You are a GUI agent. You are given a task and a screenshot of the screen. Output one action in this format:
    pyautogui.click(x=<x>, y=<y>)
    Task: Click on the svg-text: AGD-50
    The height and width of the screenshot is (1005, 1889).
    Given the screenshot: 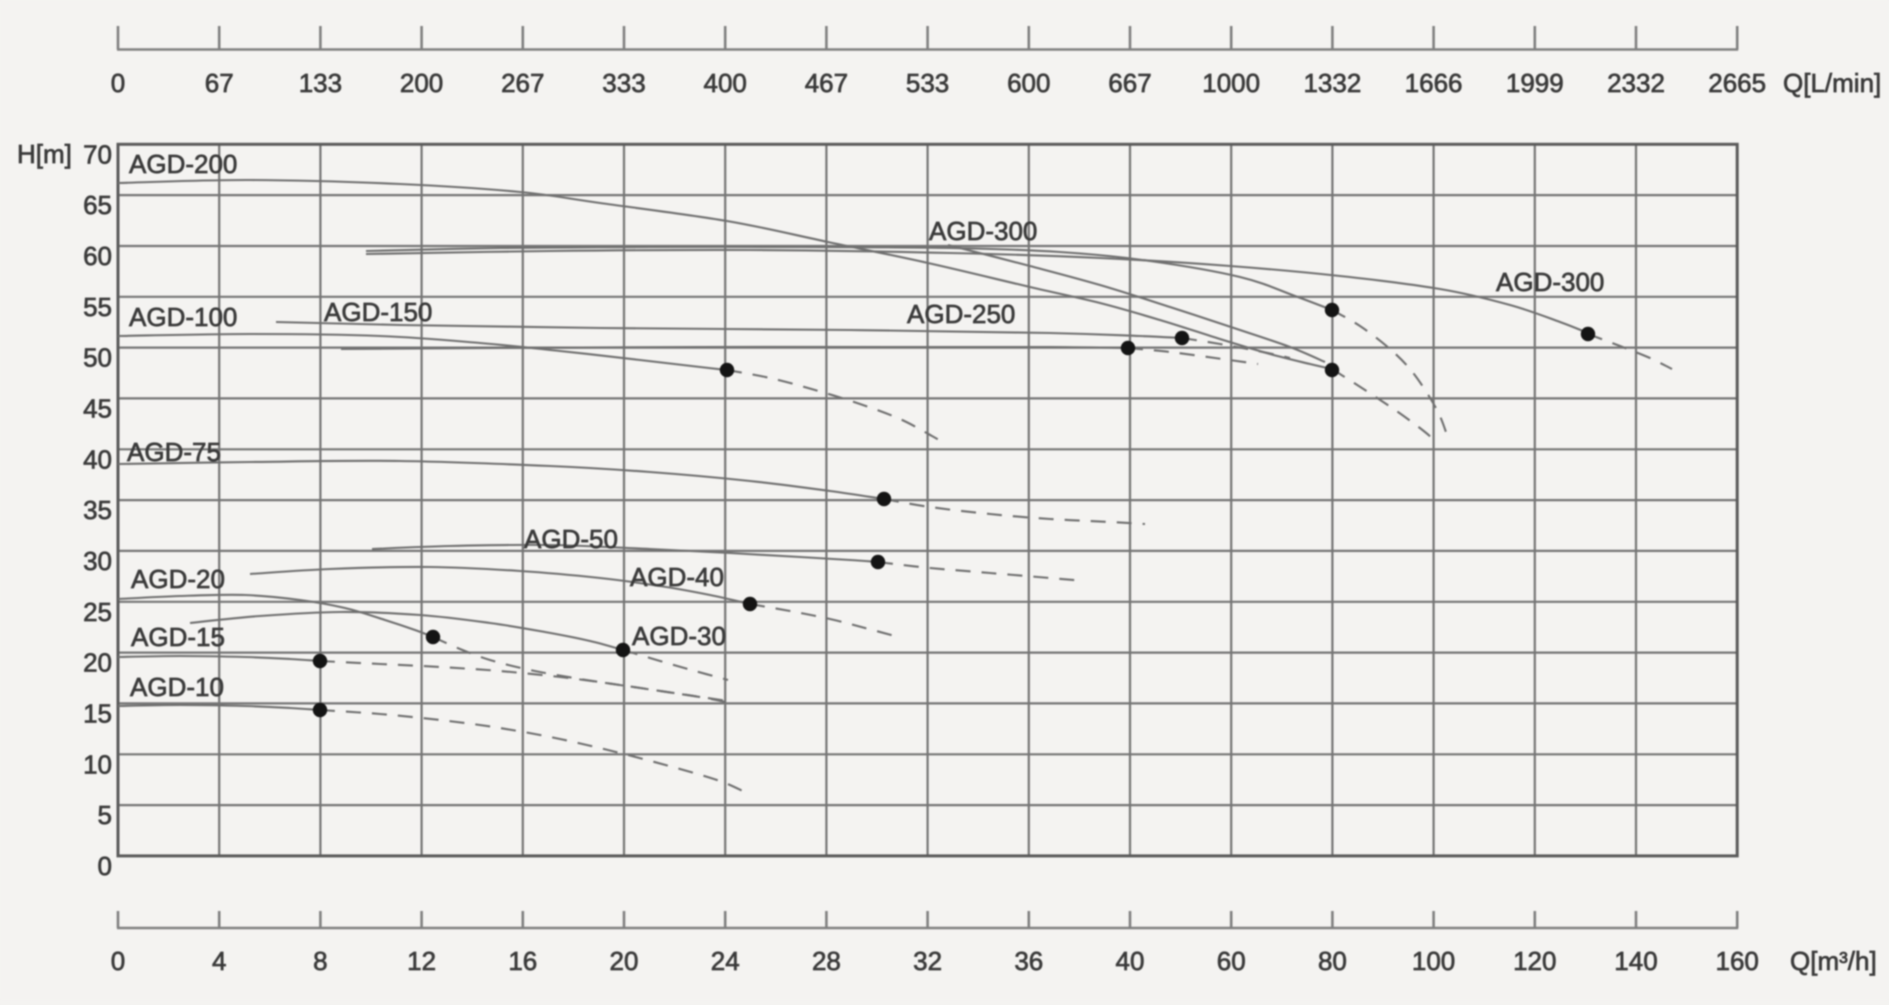 What is the action you would take?
    pyautogui.click(x=571, y=539)
    